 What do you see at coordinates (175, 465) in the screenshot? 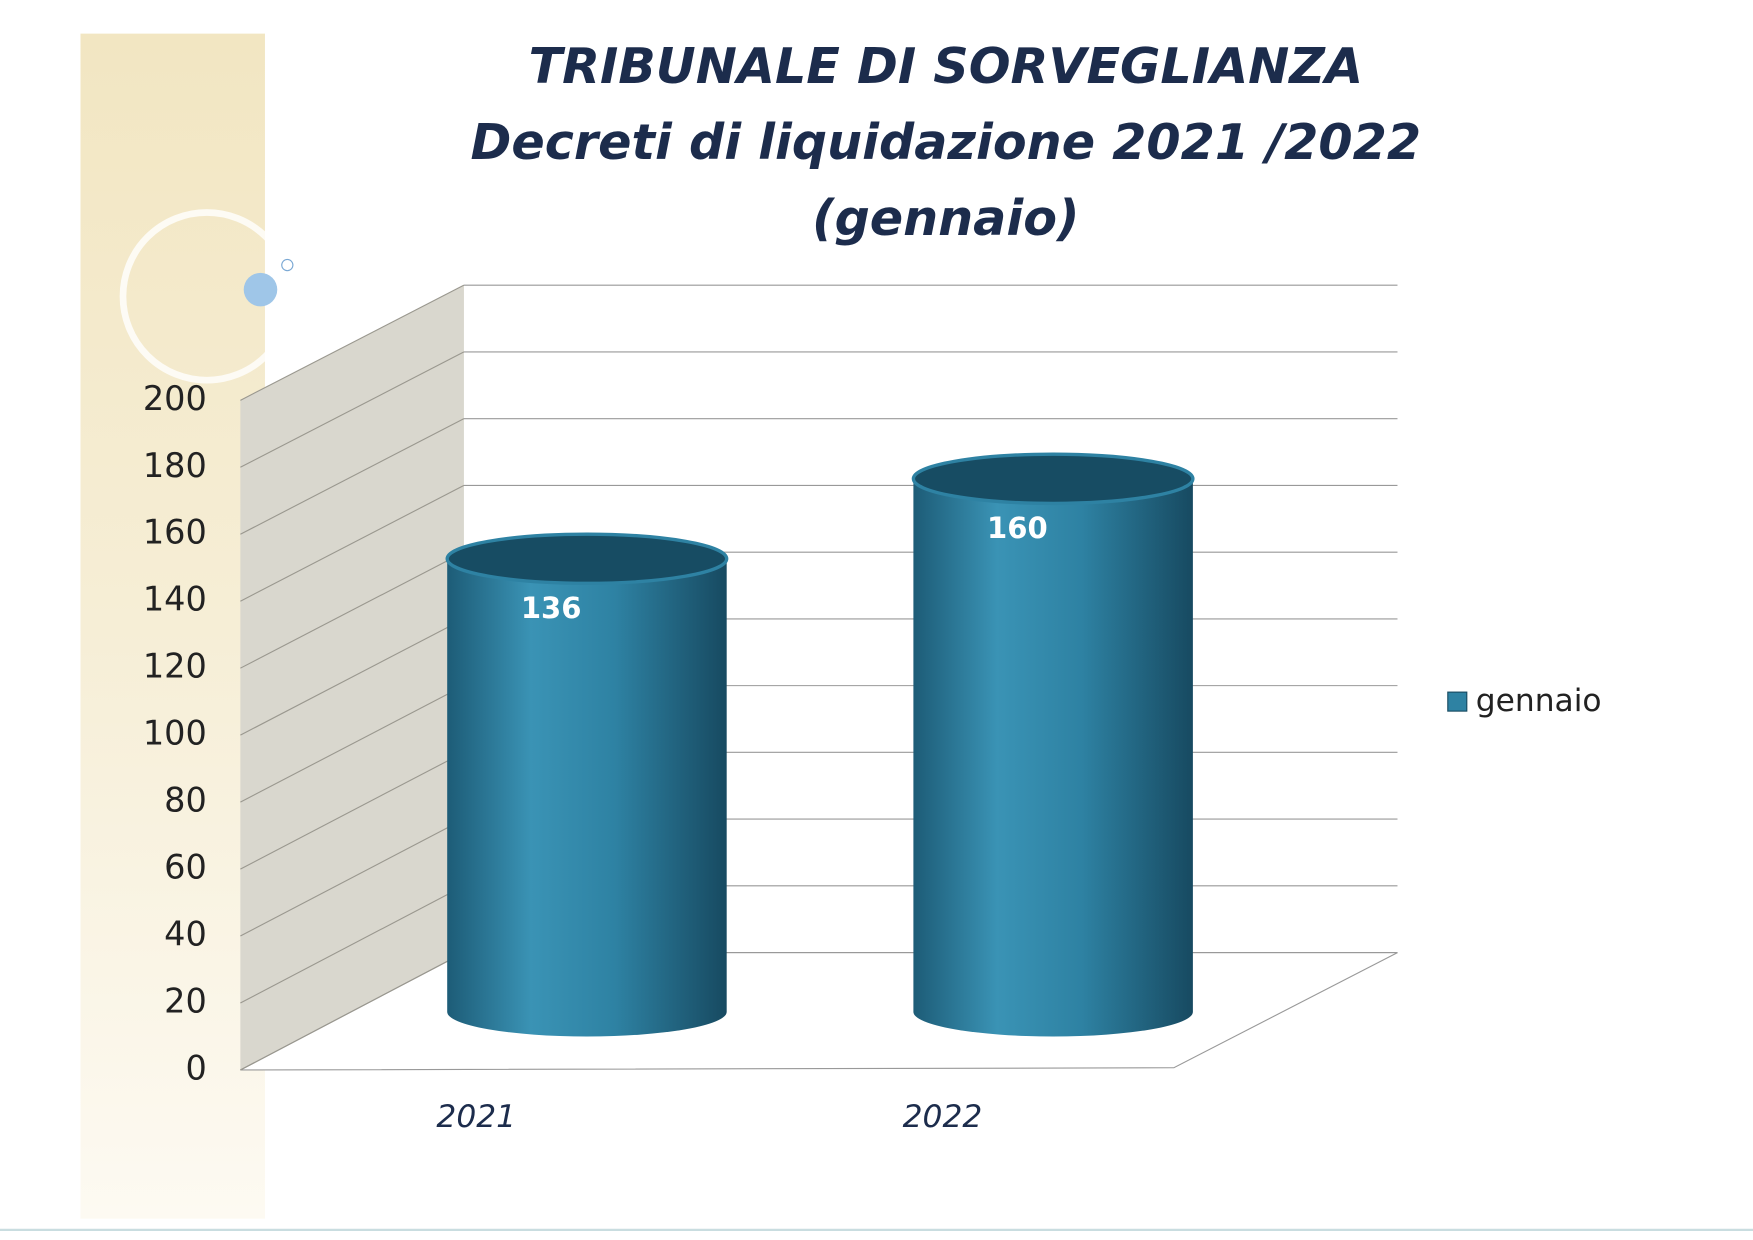
I see `y-tick-label: 180` at bounding box center [175, 465].